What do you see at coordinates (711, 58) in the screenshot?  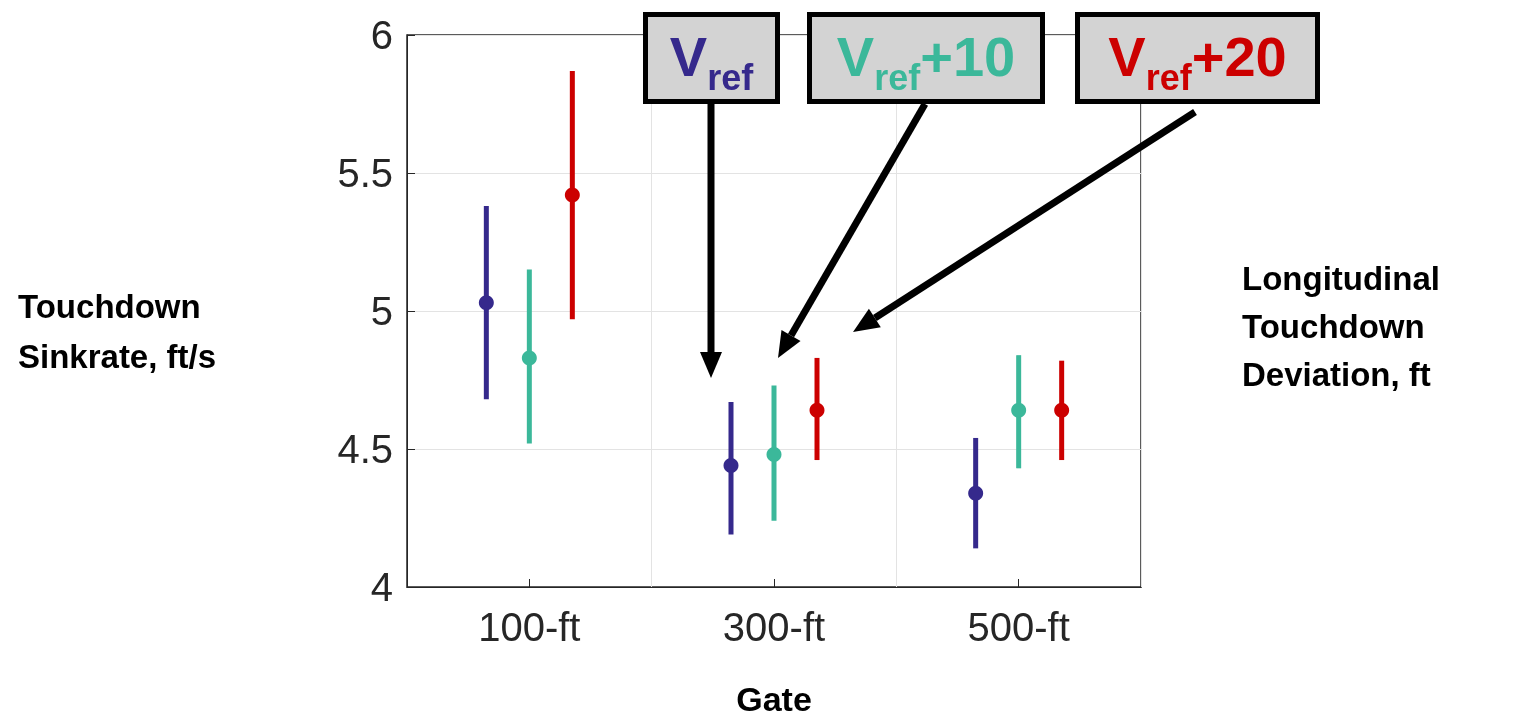 I see `text: V$_{ref}$` at bounding box center [711, 58].